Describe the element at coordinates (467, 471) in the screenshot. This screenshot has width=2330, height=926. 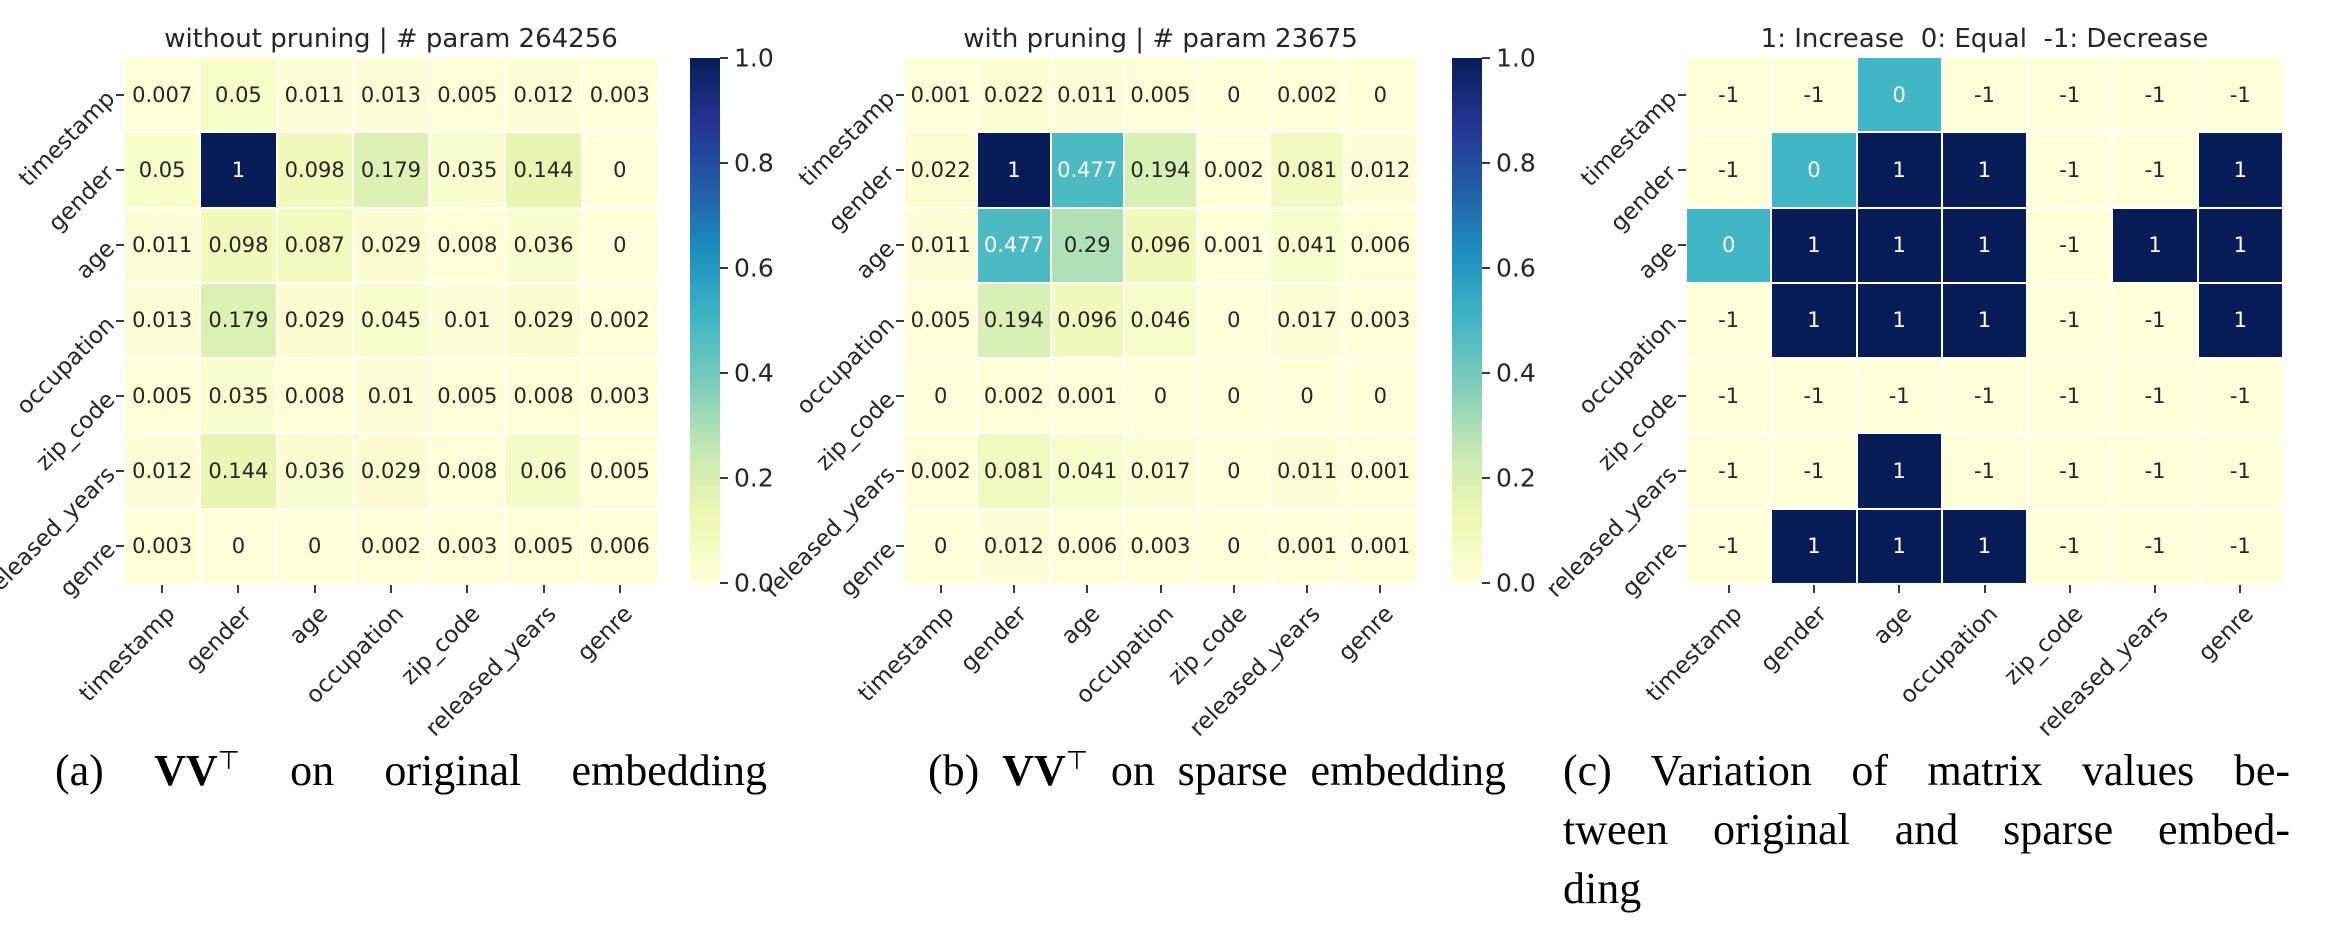
I see `heatmap-cell: 0.008` at that location.